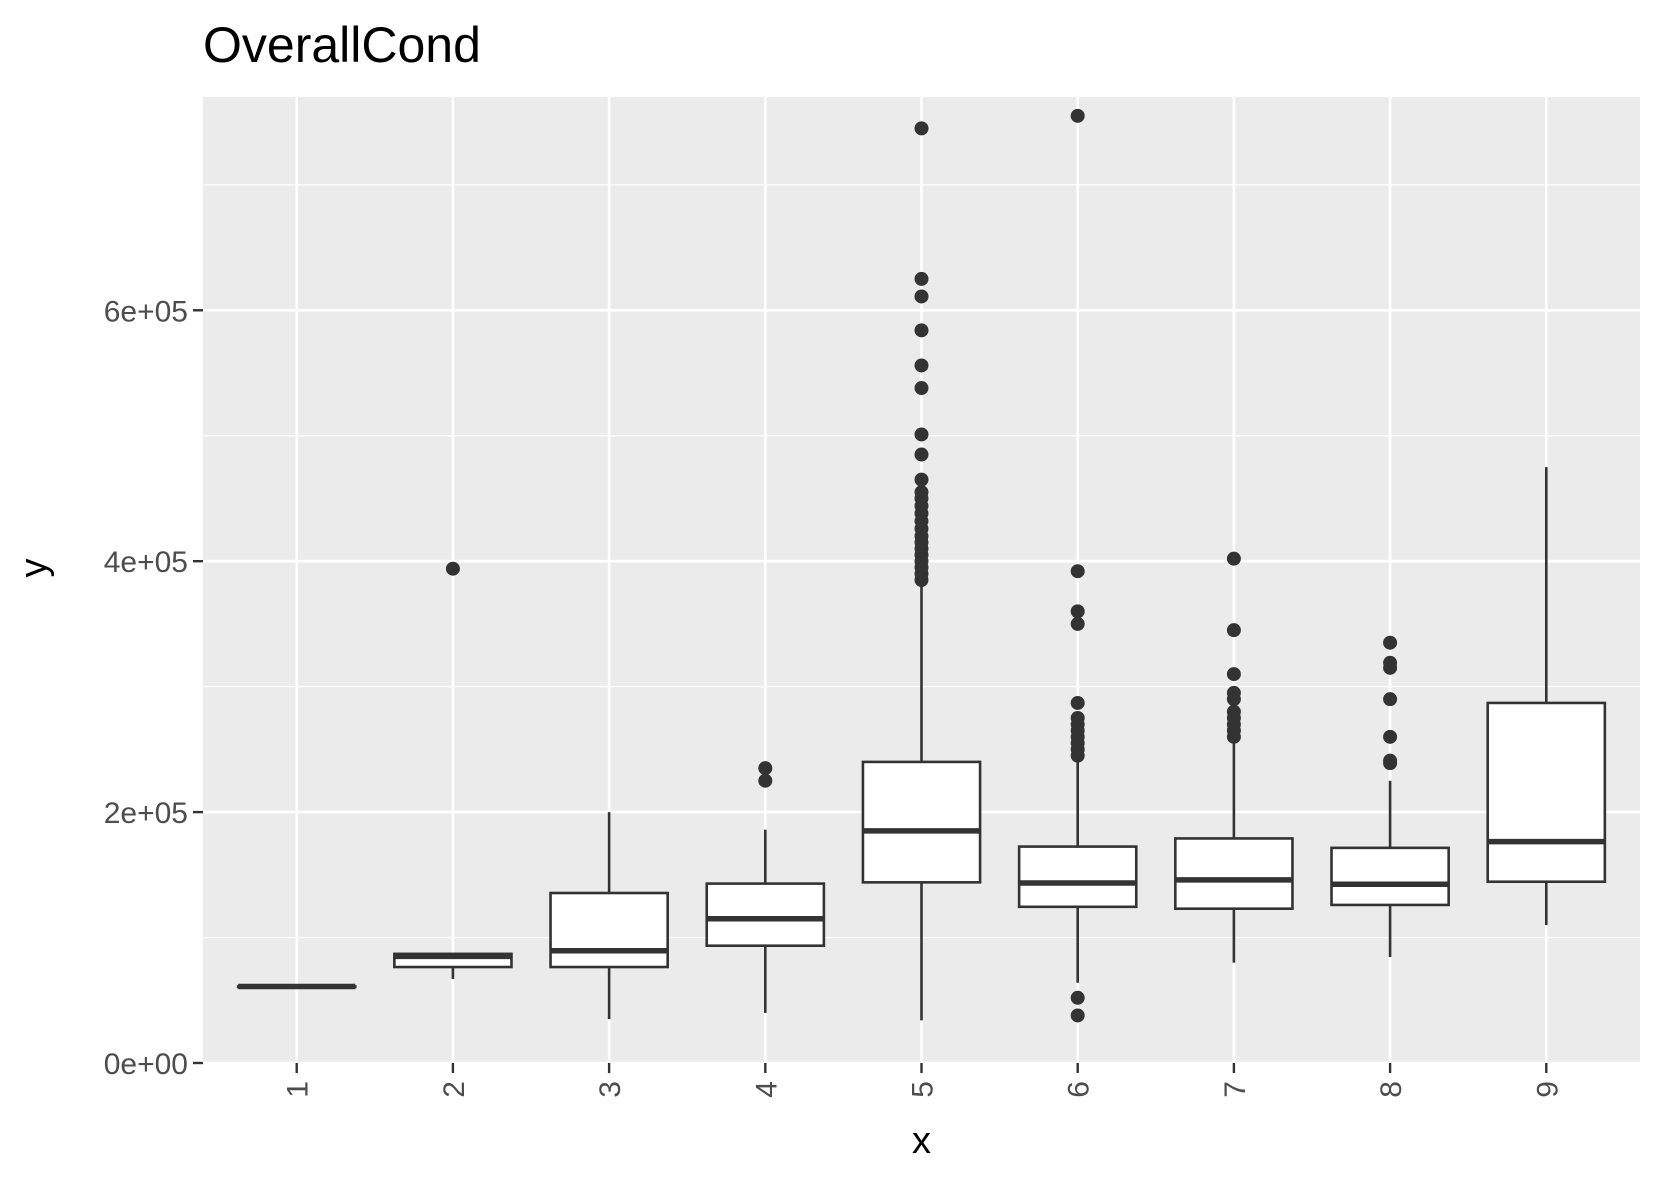 The height and width of the screenshot is (1181, 1653). Describe the element at coordinates (146, 562) in the screenshot. I see `y-tick-label: 4e+05` at that location.